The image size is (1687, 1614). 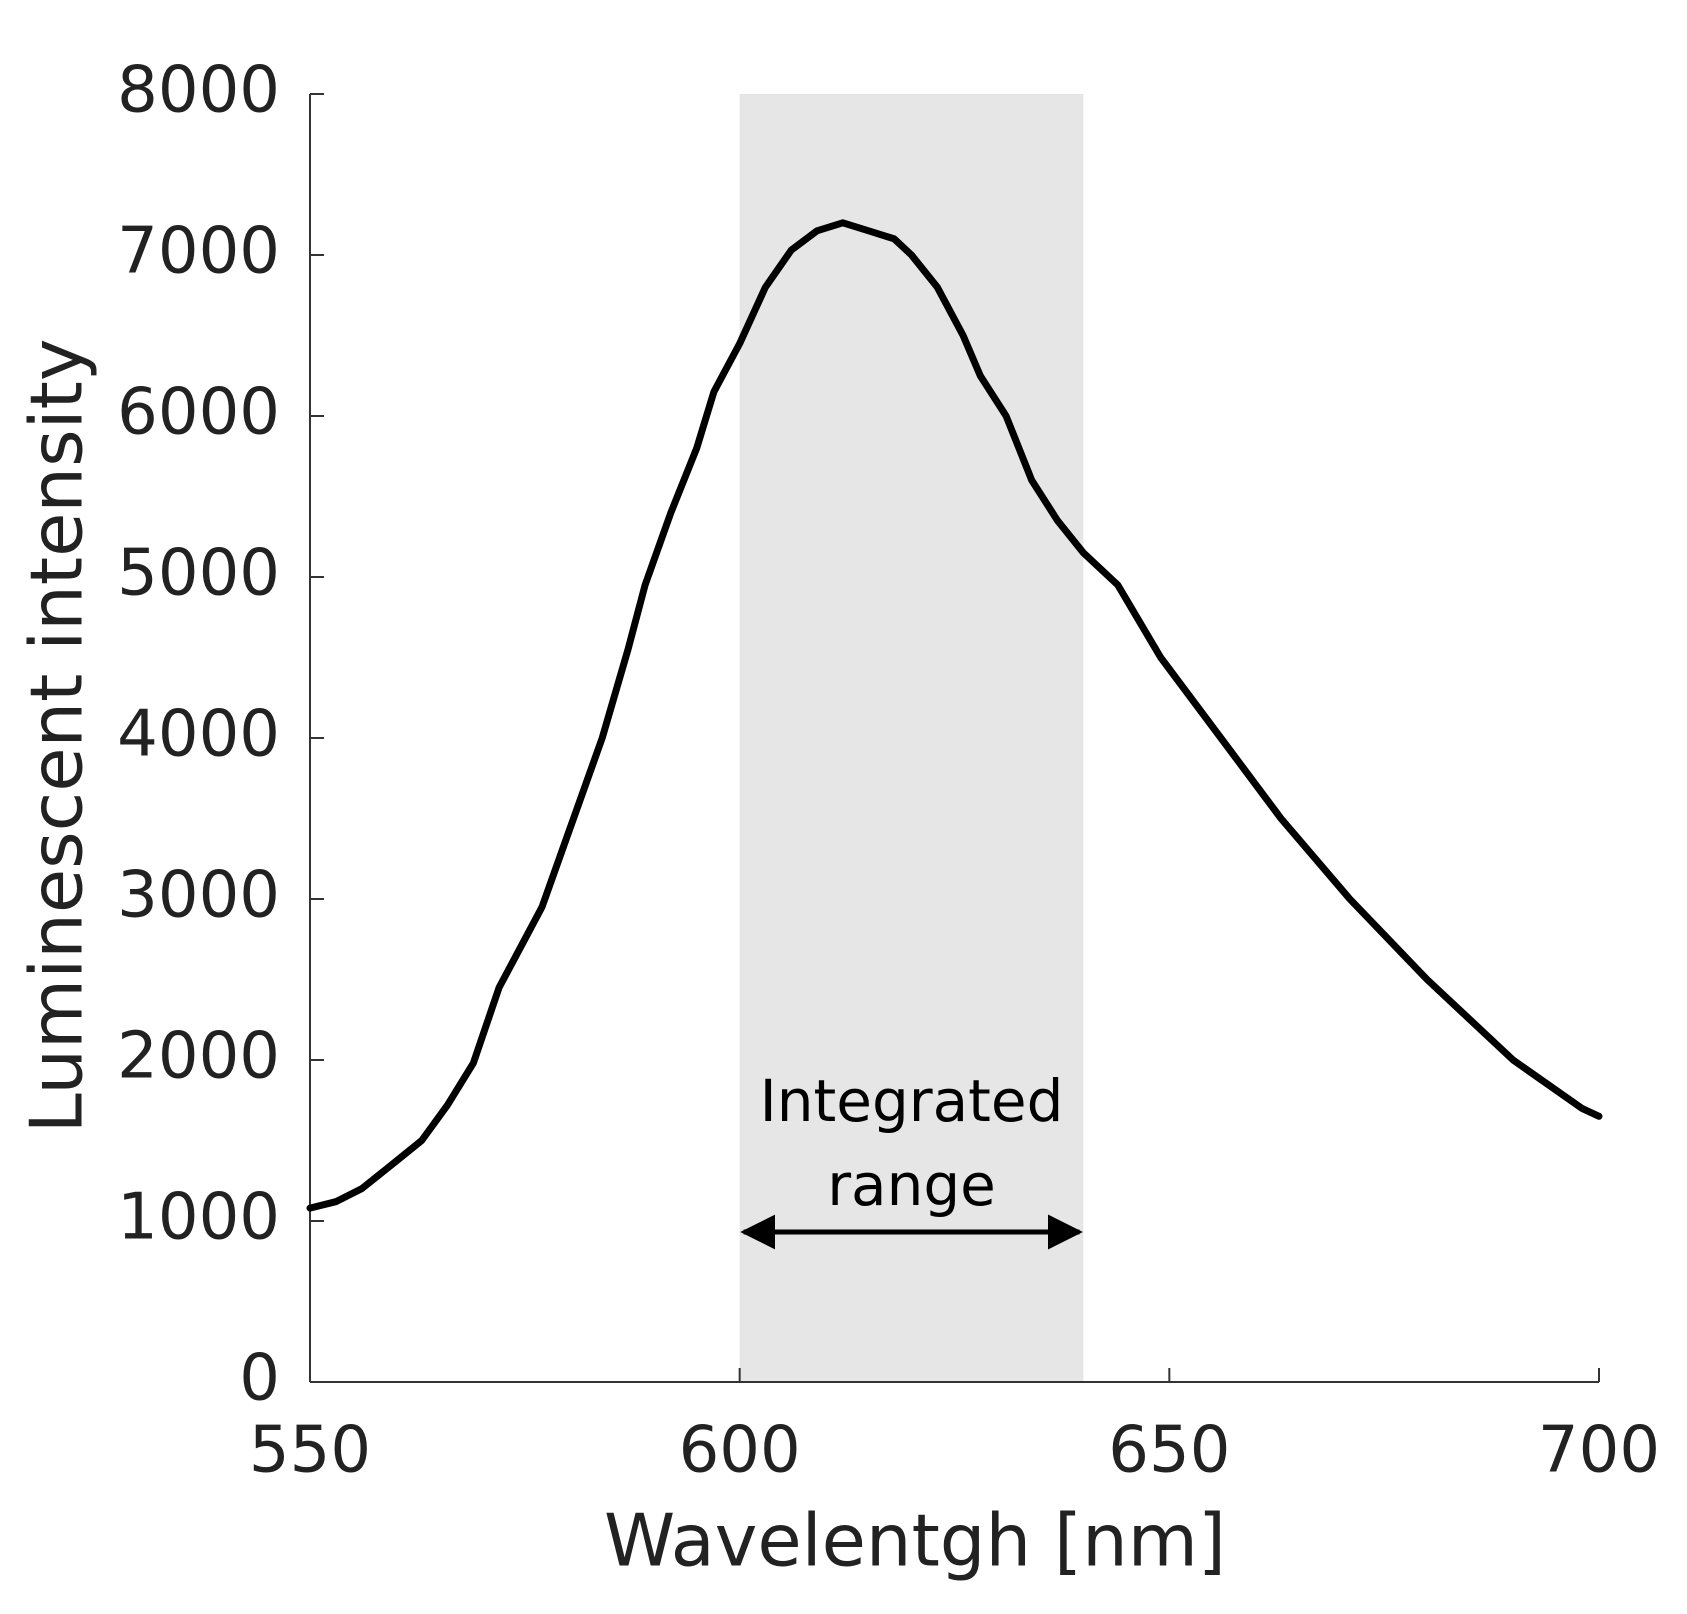 What do you see at coordinates (198, 1057) in the screenshot?
I see `y-tick-label: 2000` at bounding box center [198, 1057].